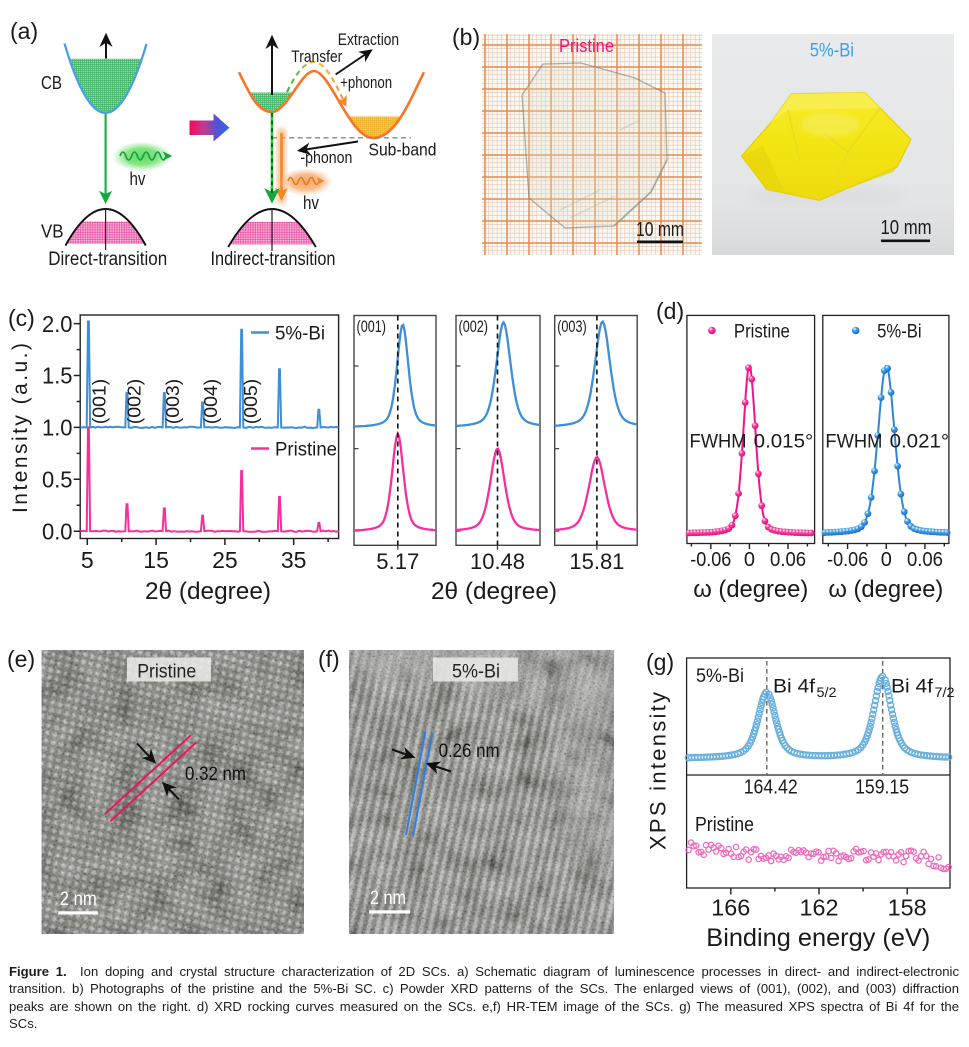 The image size is (969, 1047). What do you see at coordinates (51, 83) in the screenshot?
I see `svg-text: CB` at bounding box center [51, 83].